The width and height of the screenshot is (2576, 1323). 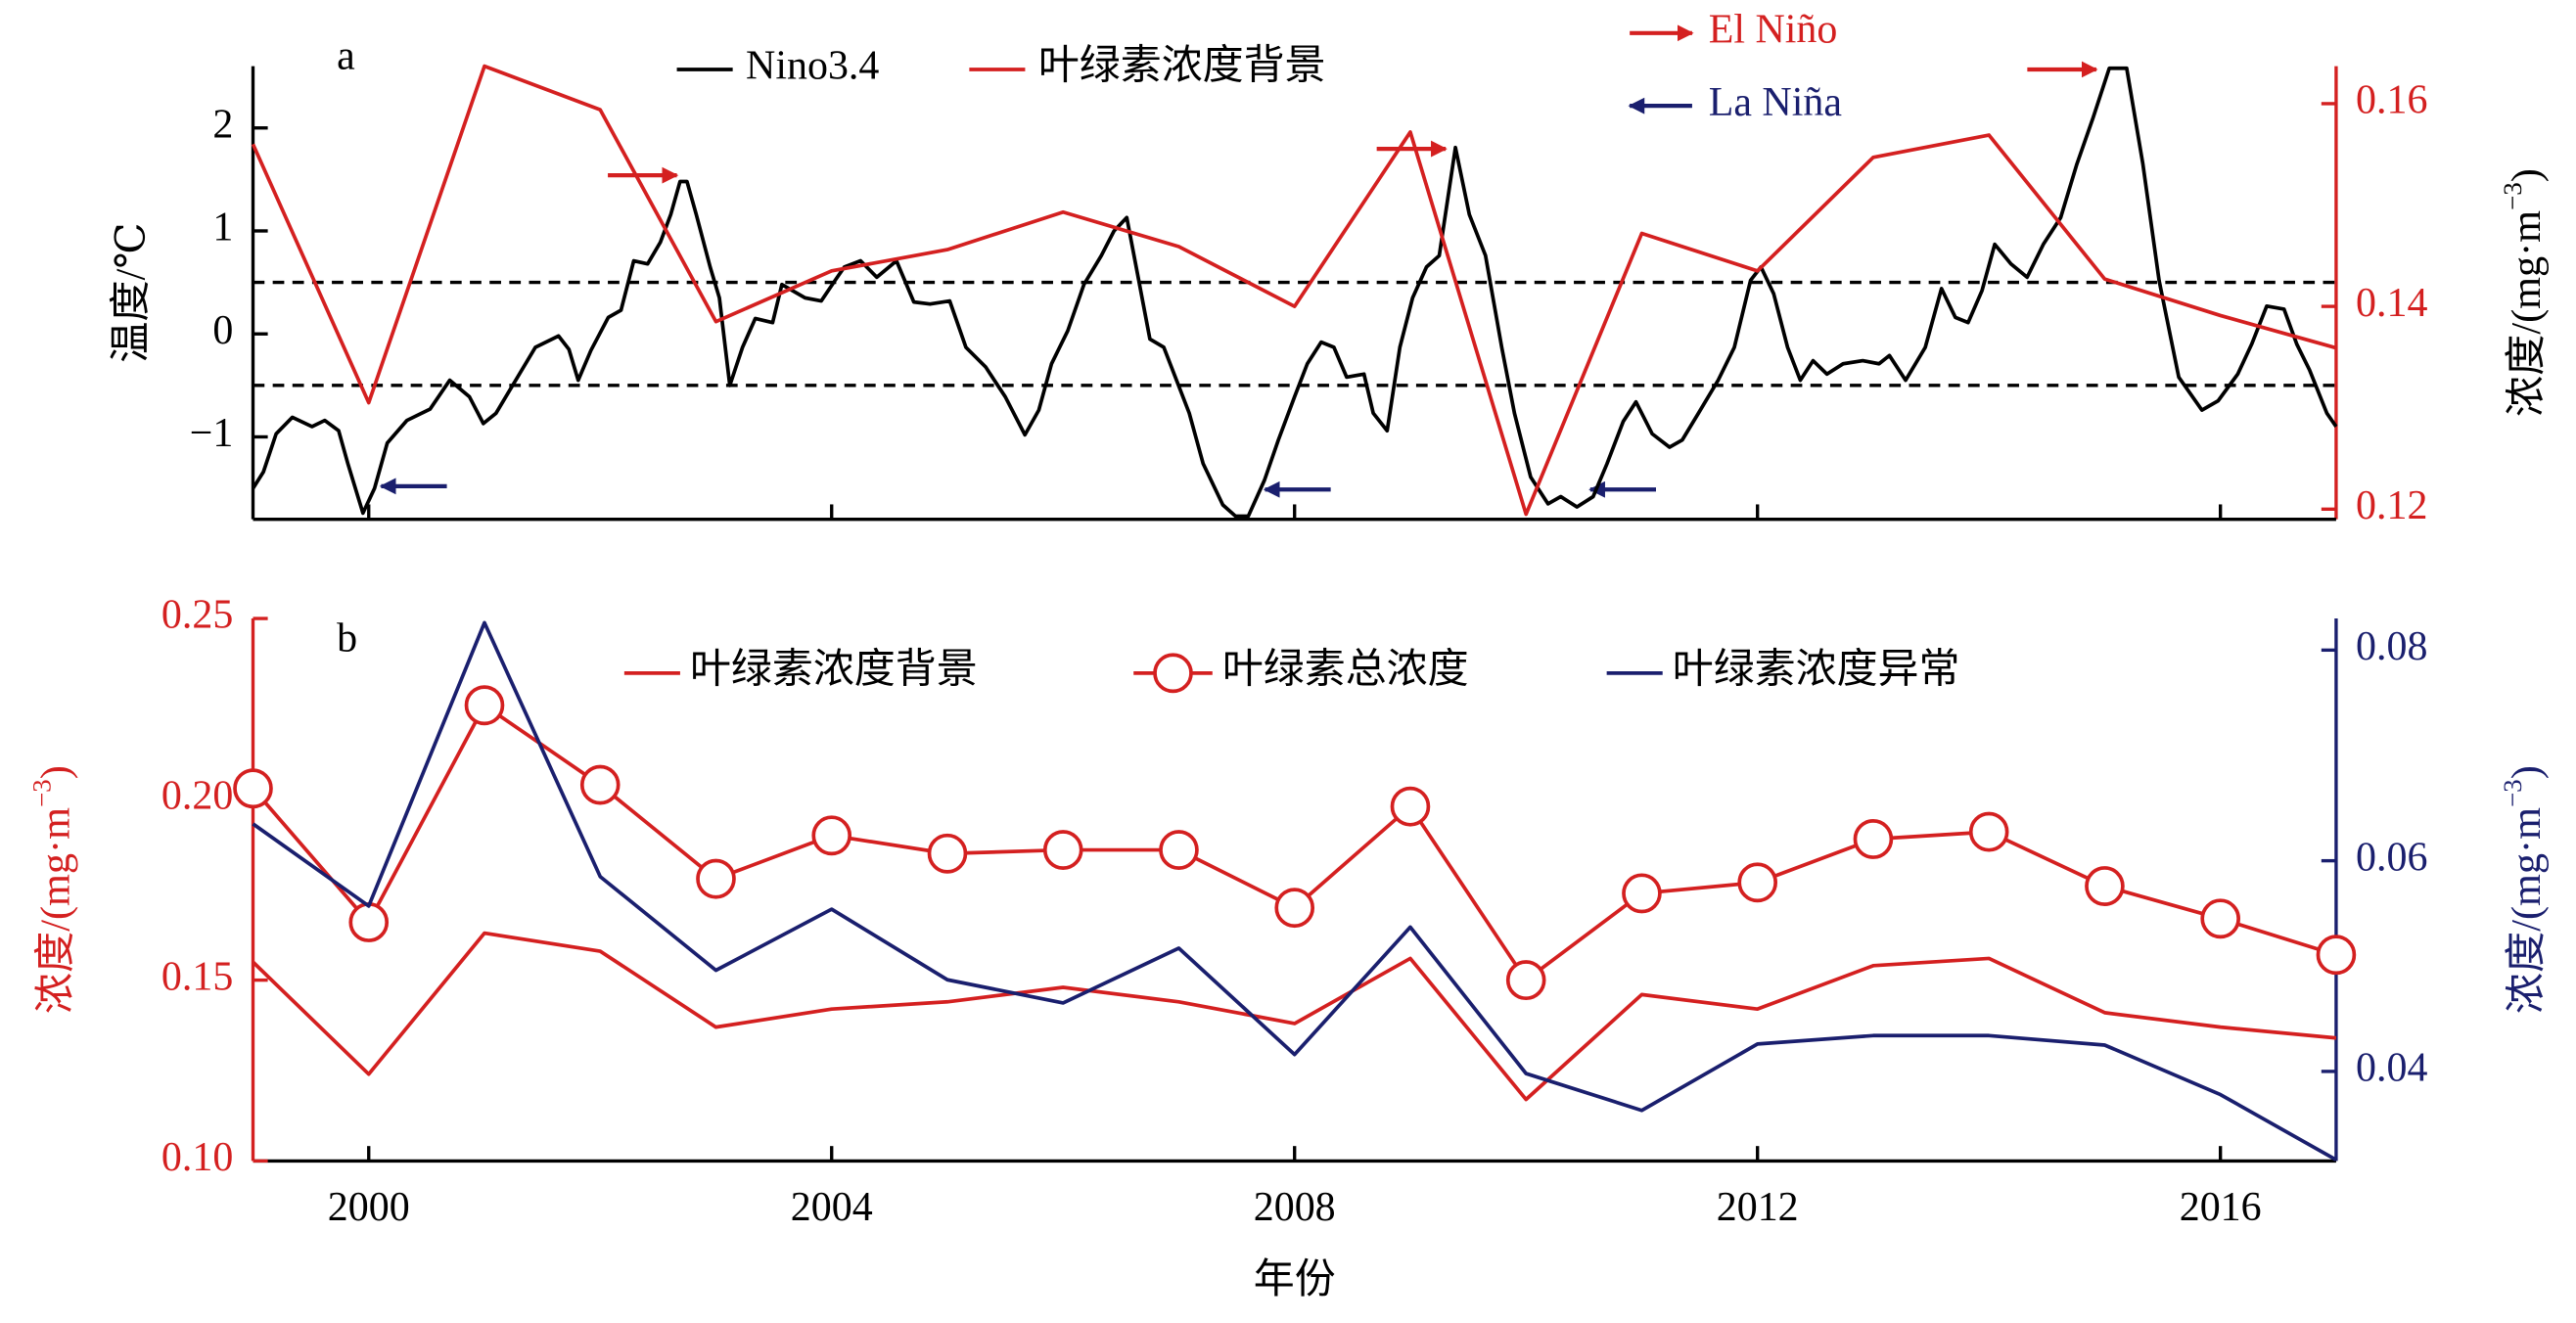 What do you see at coordinates (1295, 1279) in the screenshot?
I see `x-axis-label: 年份` at bounding box center [1295, 1279].